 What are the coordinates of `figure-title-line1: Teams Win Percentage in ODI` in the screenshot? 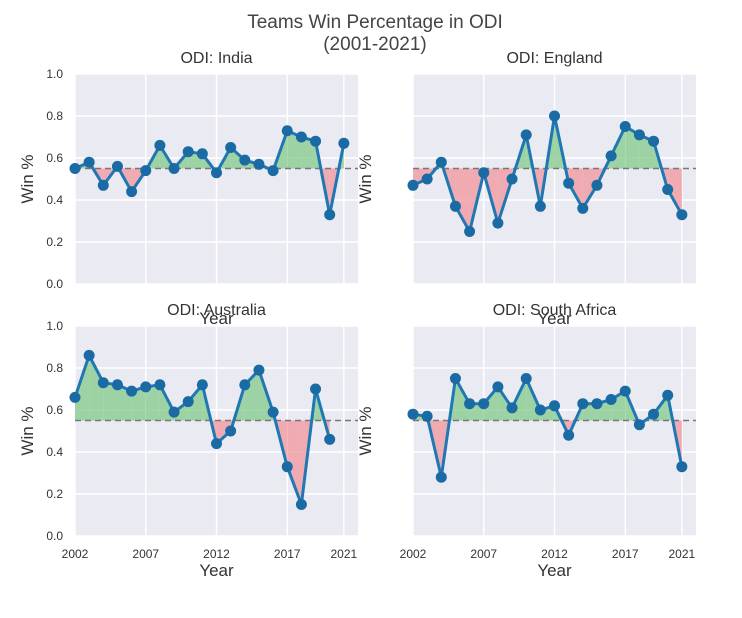 It's located at (375, 22).